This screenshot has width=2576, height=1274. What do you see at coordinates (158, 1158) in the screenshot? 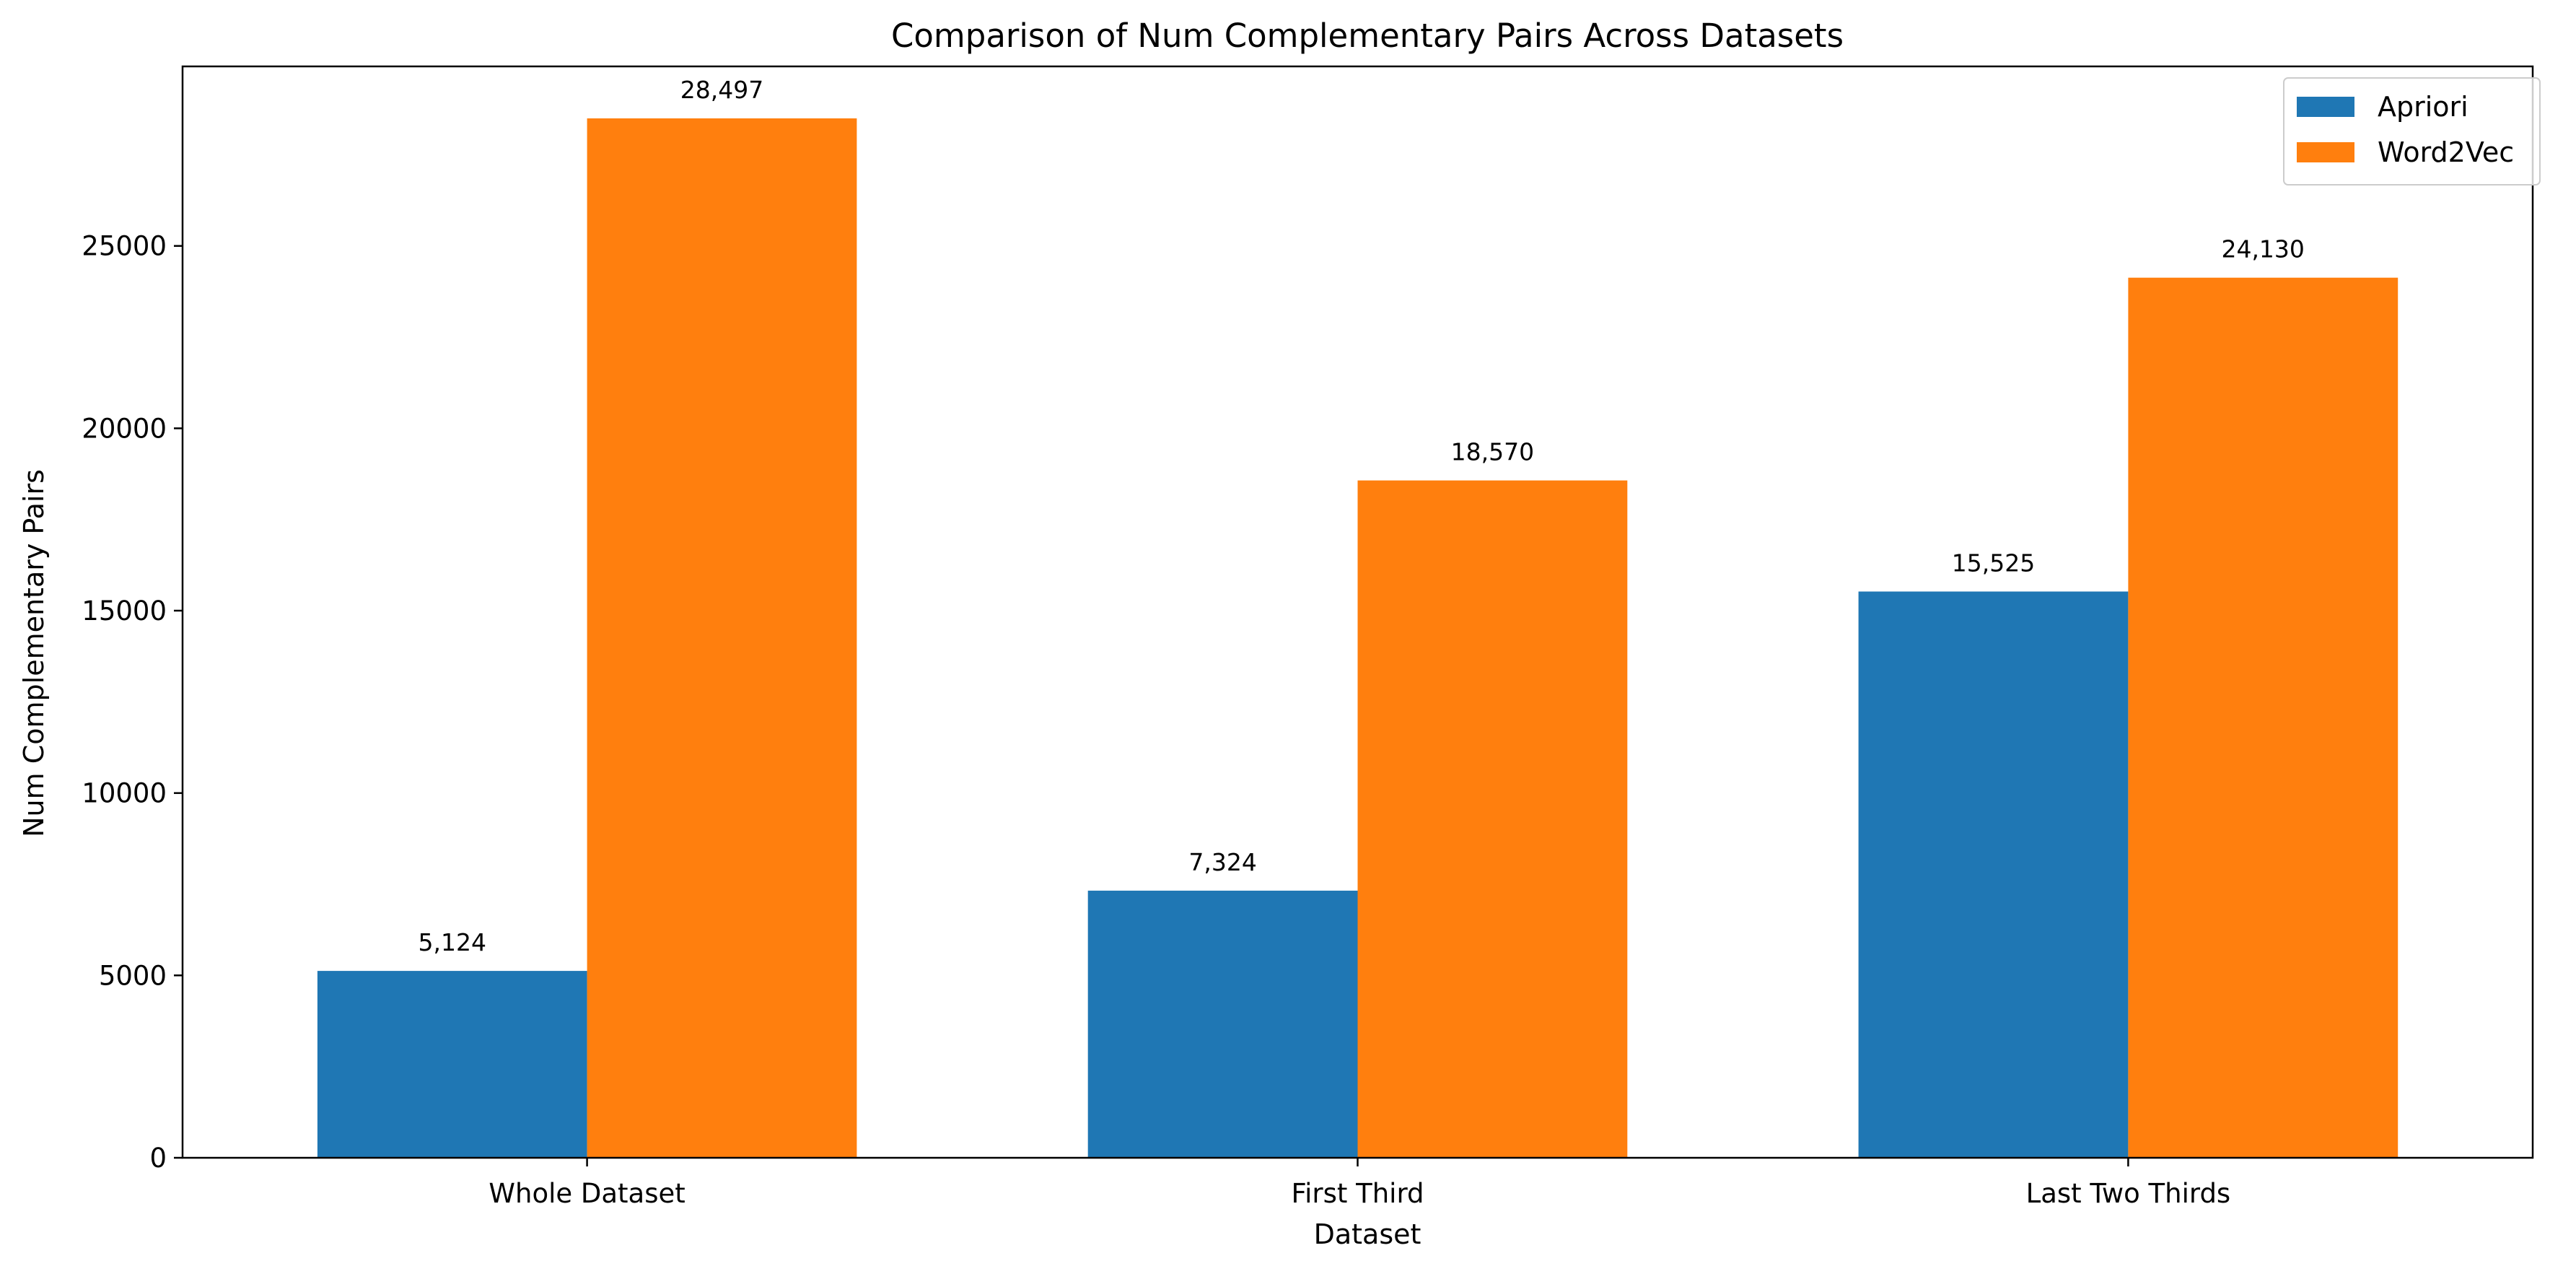
I see `y-tick-label: 0` at bounding box center [158, 1158].